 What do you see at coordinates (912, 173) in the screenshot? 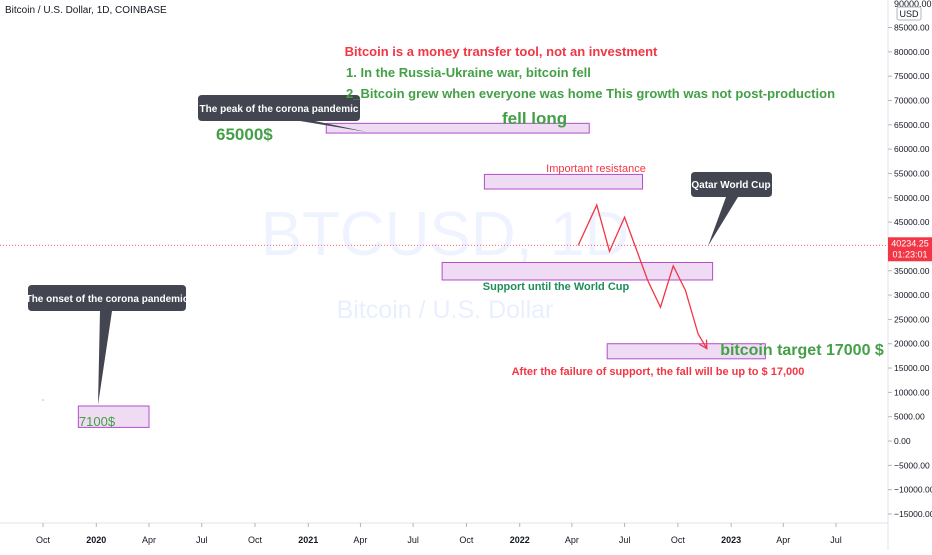
I see `y-tick-label: 55000.00` at bounding box center [912, 173].